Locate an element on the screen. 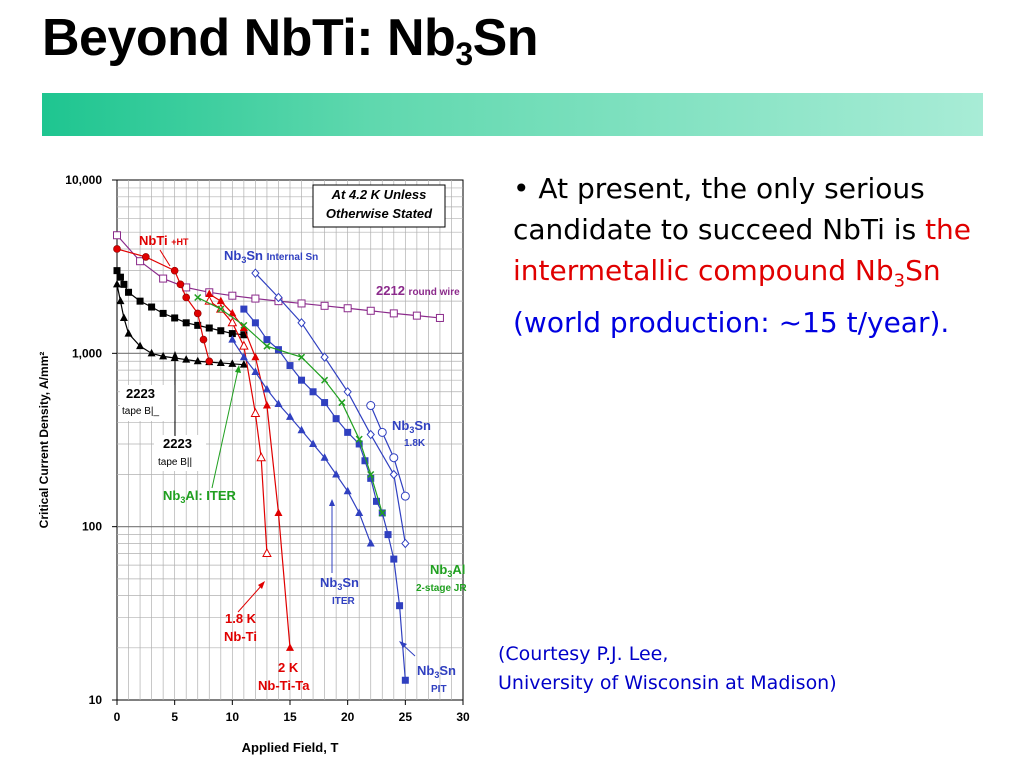  label-bi2223-par: 2223 tape B|| is located at coordinates (180, 411).